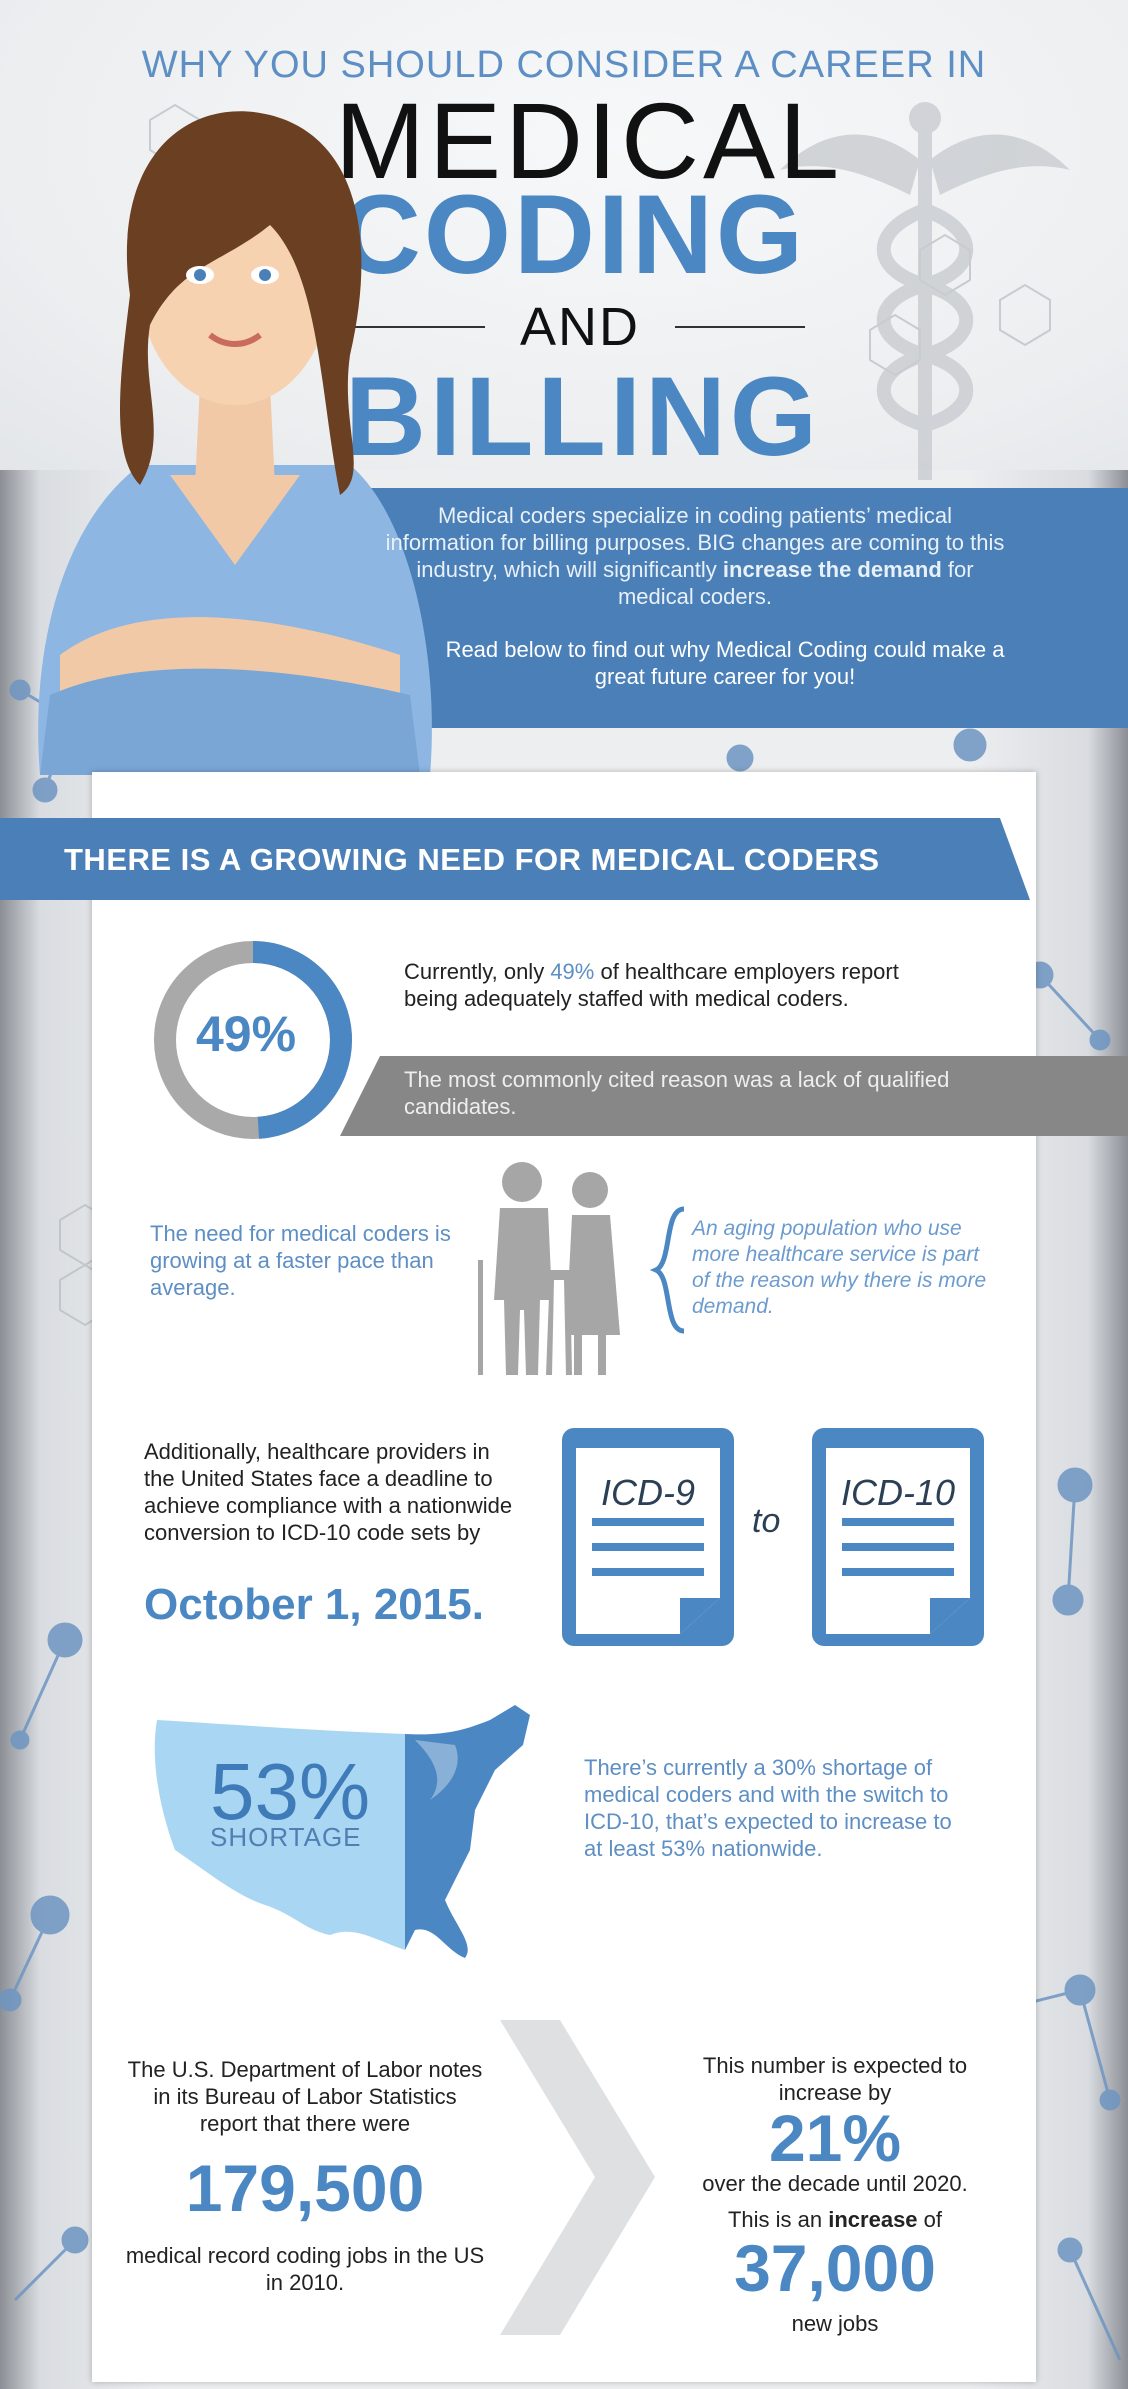  I want to click on increase-line: This is an increase of, so click(835, 2219).